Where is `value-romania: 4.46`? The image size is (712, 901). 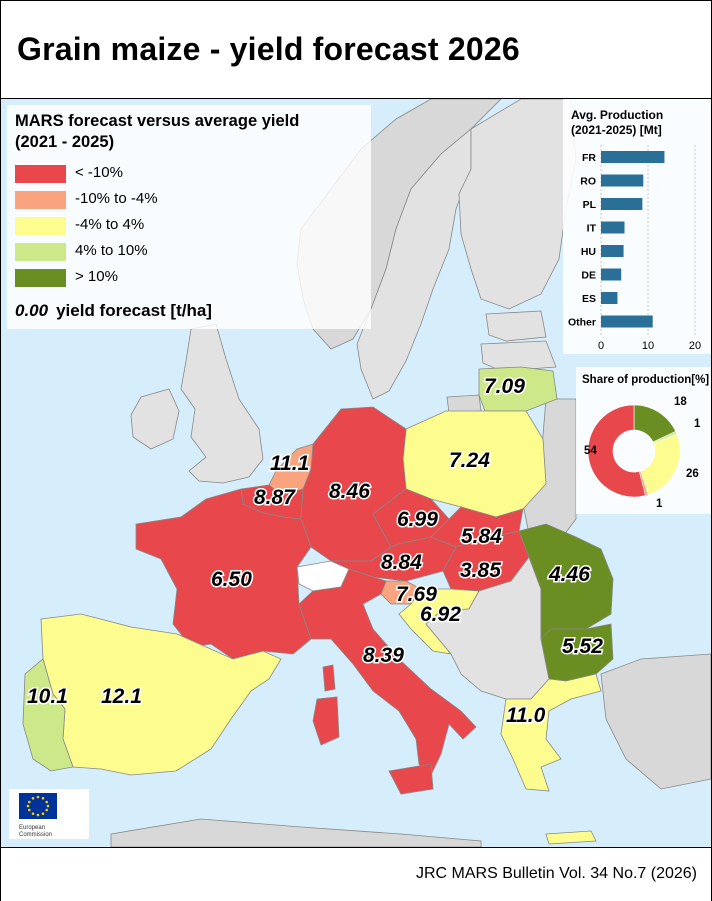 value-romania: 4.46 is located at coordinates (569, 574).